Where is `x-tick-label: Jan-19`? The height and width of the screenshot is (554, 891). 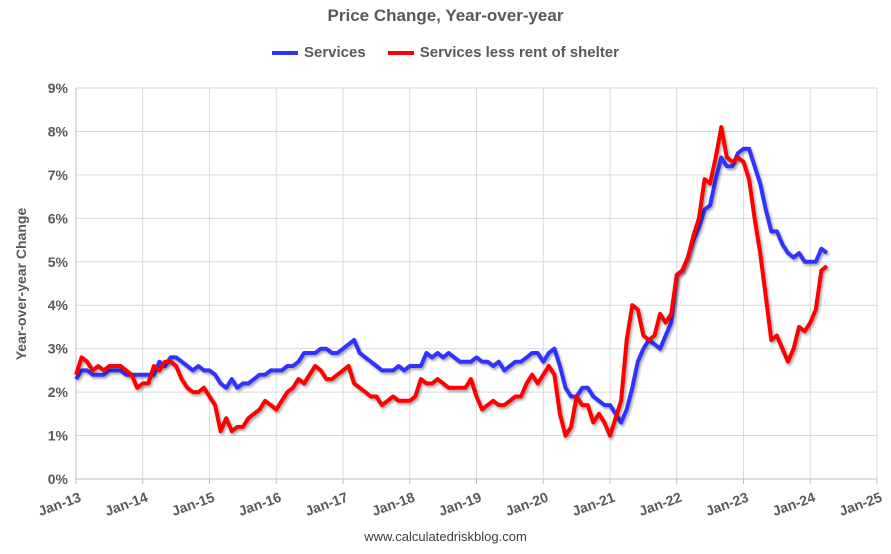
x-tick-label: Jan-19 is located at coordinates (459, 504).